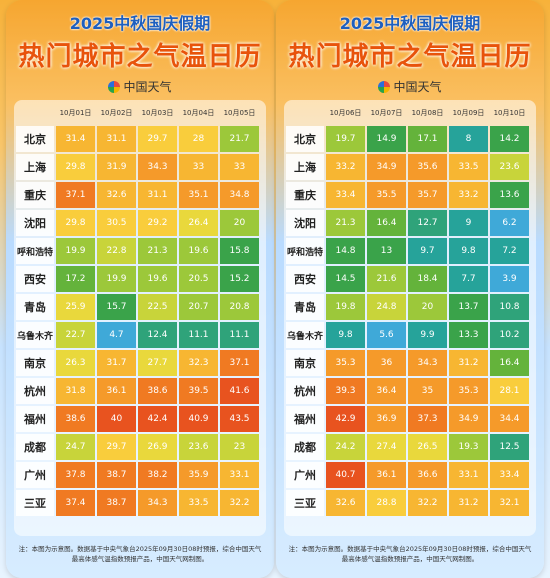 Image resolution: width=550 pixels, height=578 pixels. What do you see at coordinates (198, 391) in the screenshot?
I see `temperature-cell: 39.5` at bounding box center [198, 391].